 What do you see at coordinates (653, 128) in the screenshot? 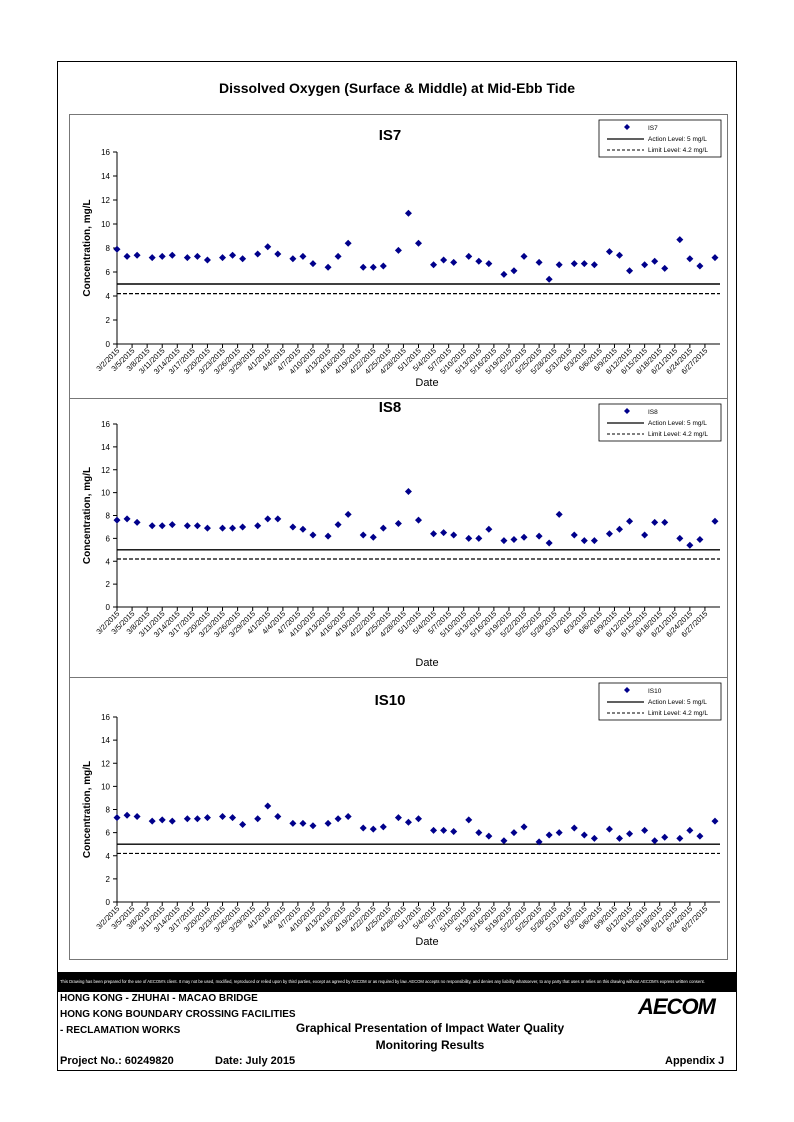
I see `legend-label-station: IS7` at bounding box center [653, 128].